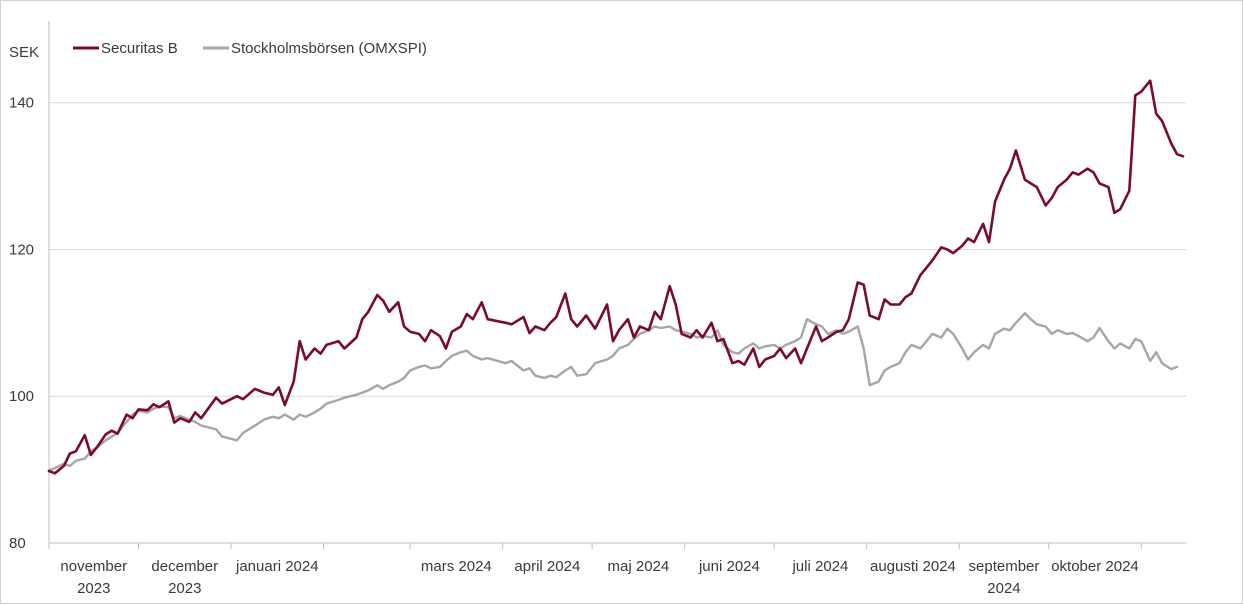  I want to click on y-tick-label: 140, so click(21, 103).